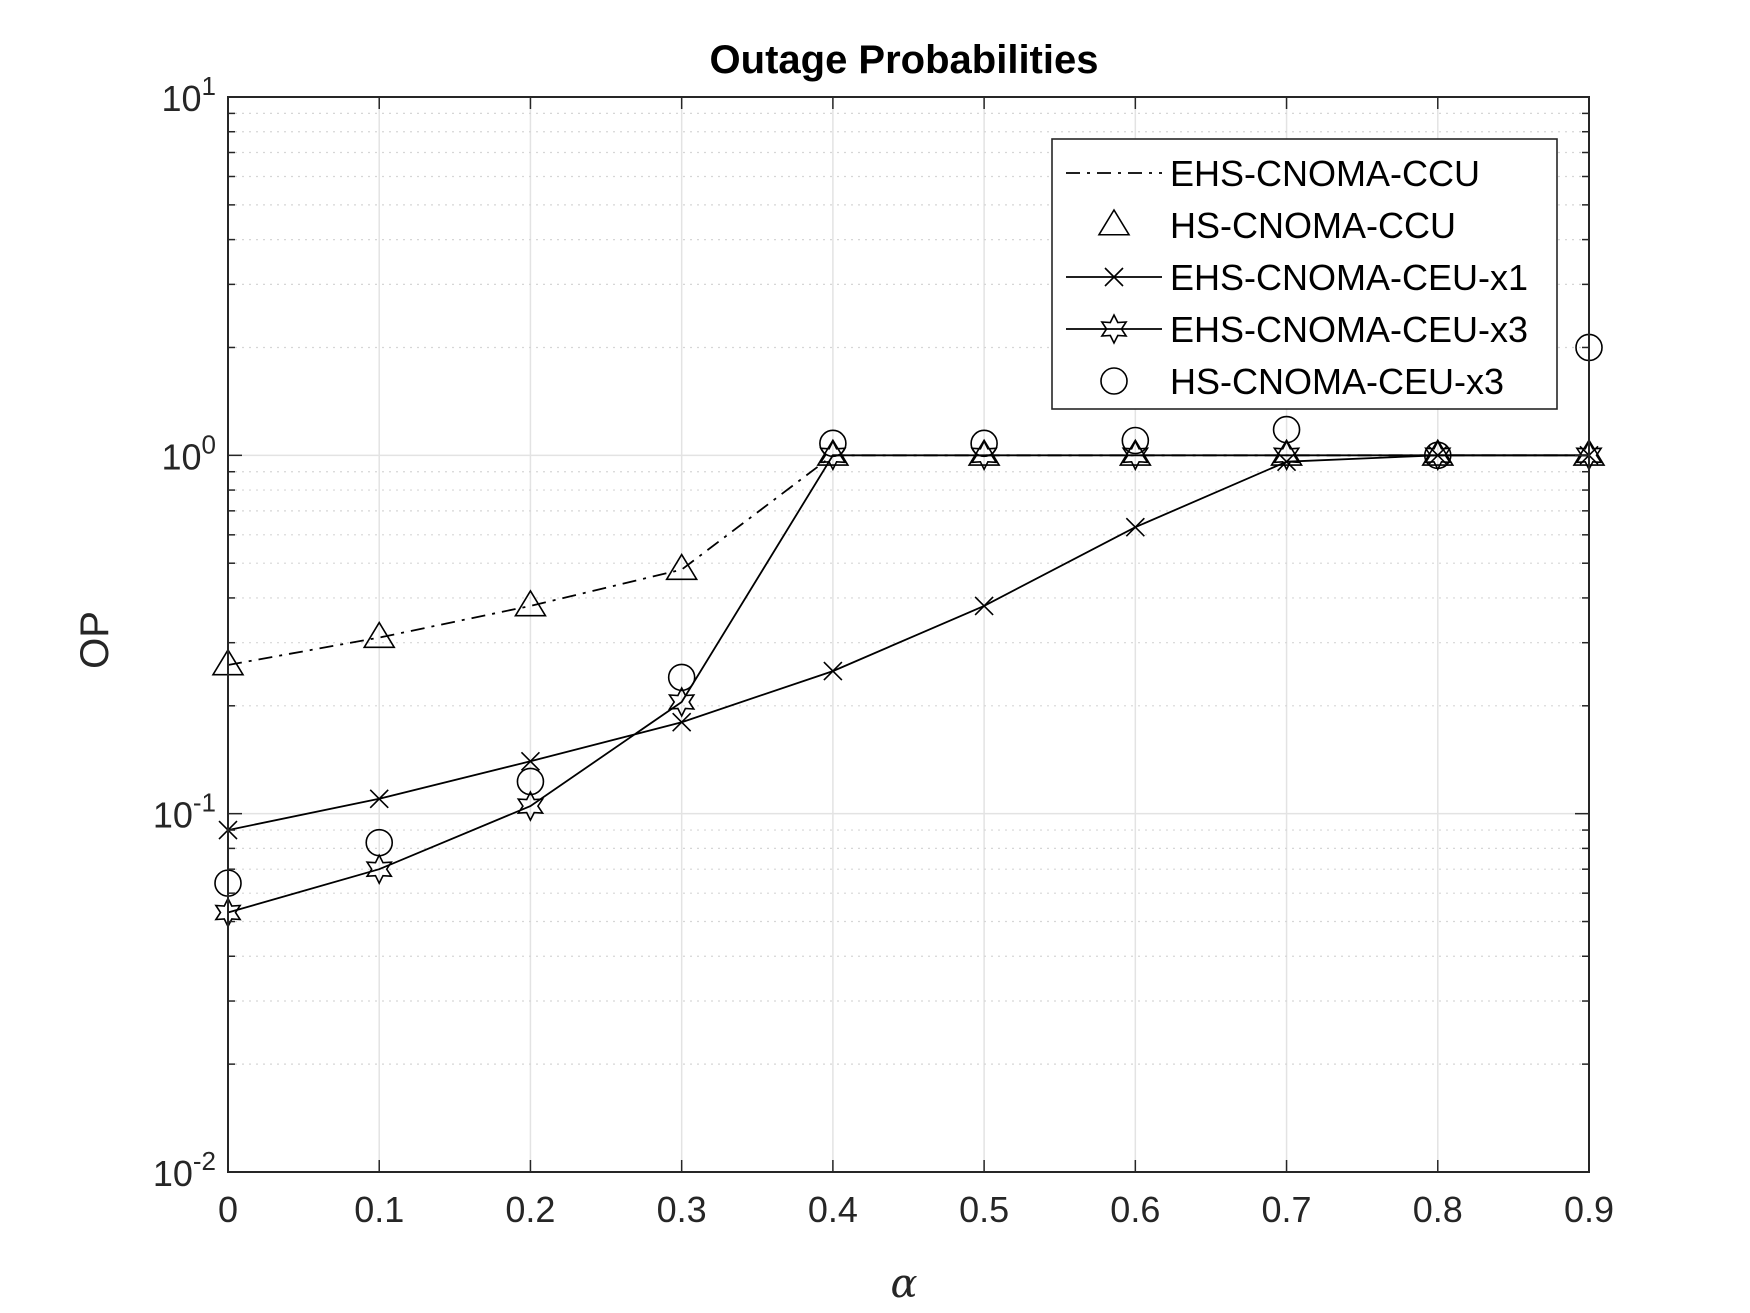  What do you see at coordinates (908, 557) in the screenshot?
I see `series-HS-CNOMA-CCU` at bounding box center [908, 557].